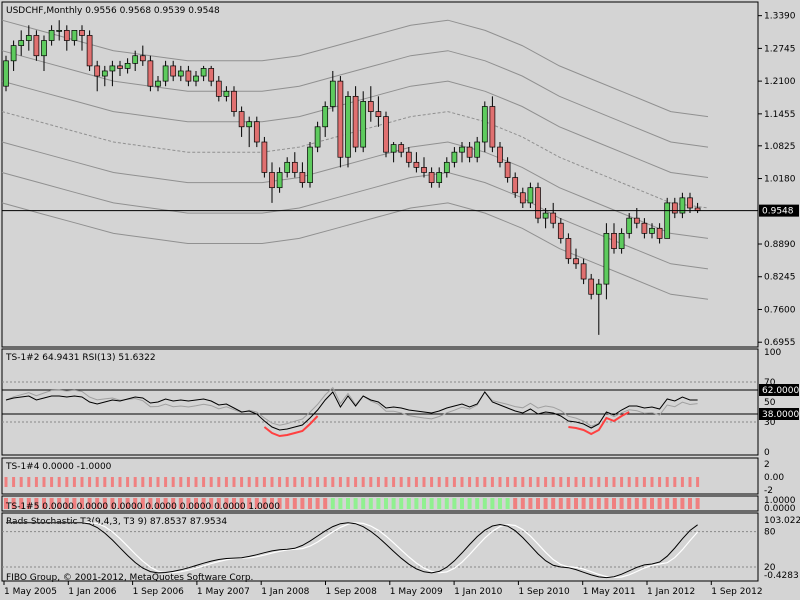 Image resolution: width=800 pixels, height=600 pixels. Describe the element at coordinates (780, 310) in the screenshot. I see `price-label: 0.7600` at that location.